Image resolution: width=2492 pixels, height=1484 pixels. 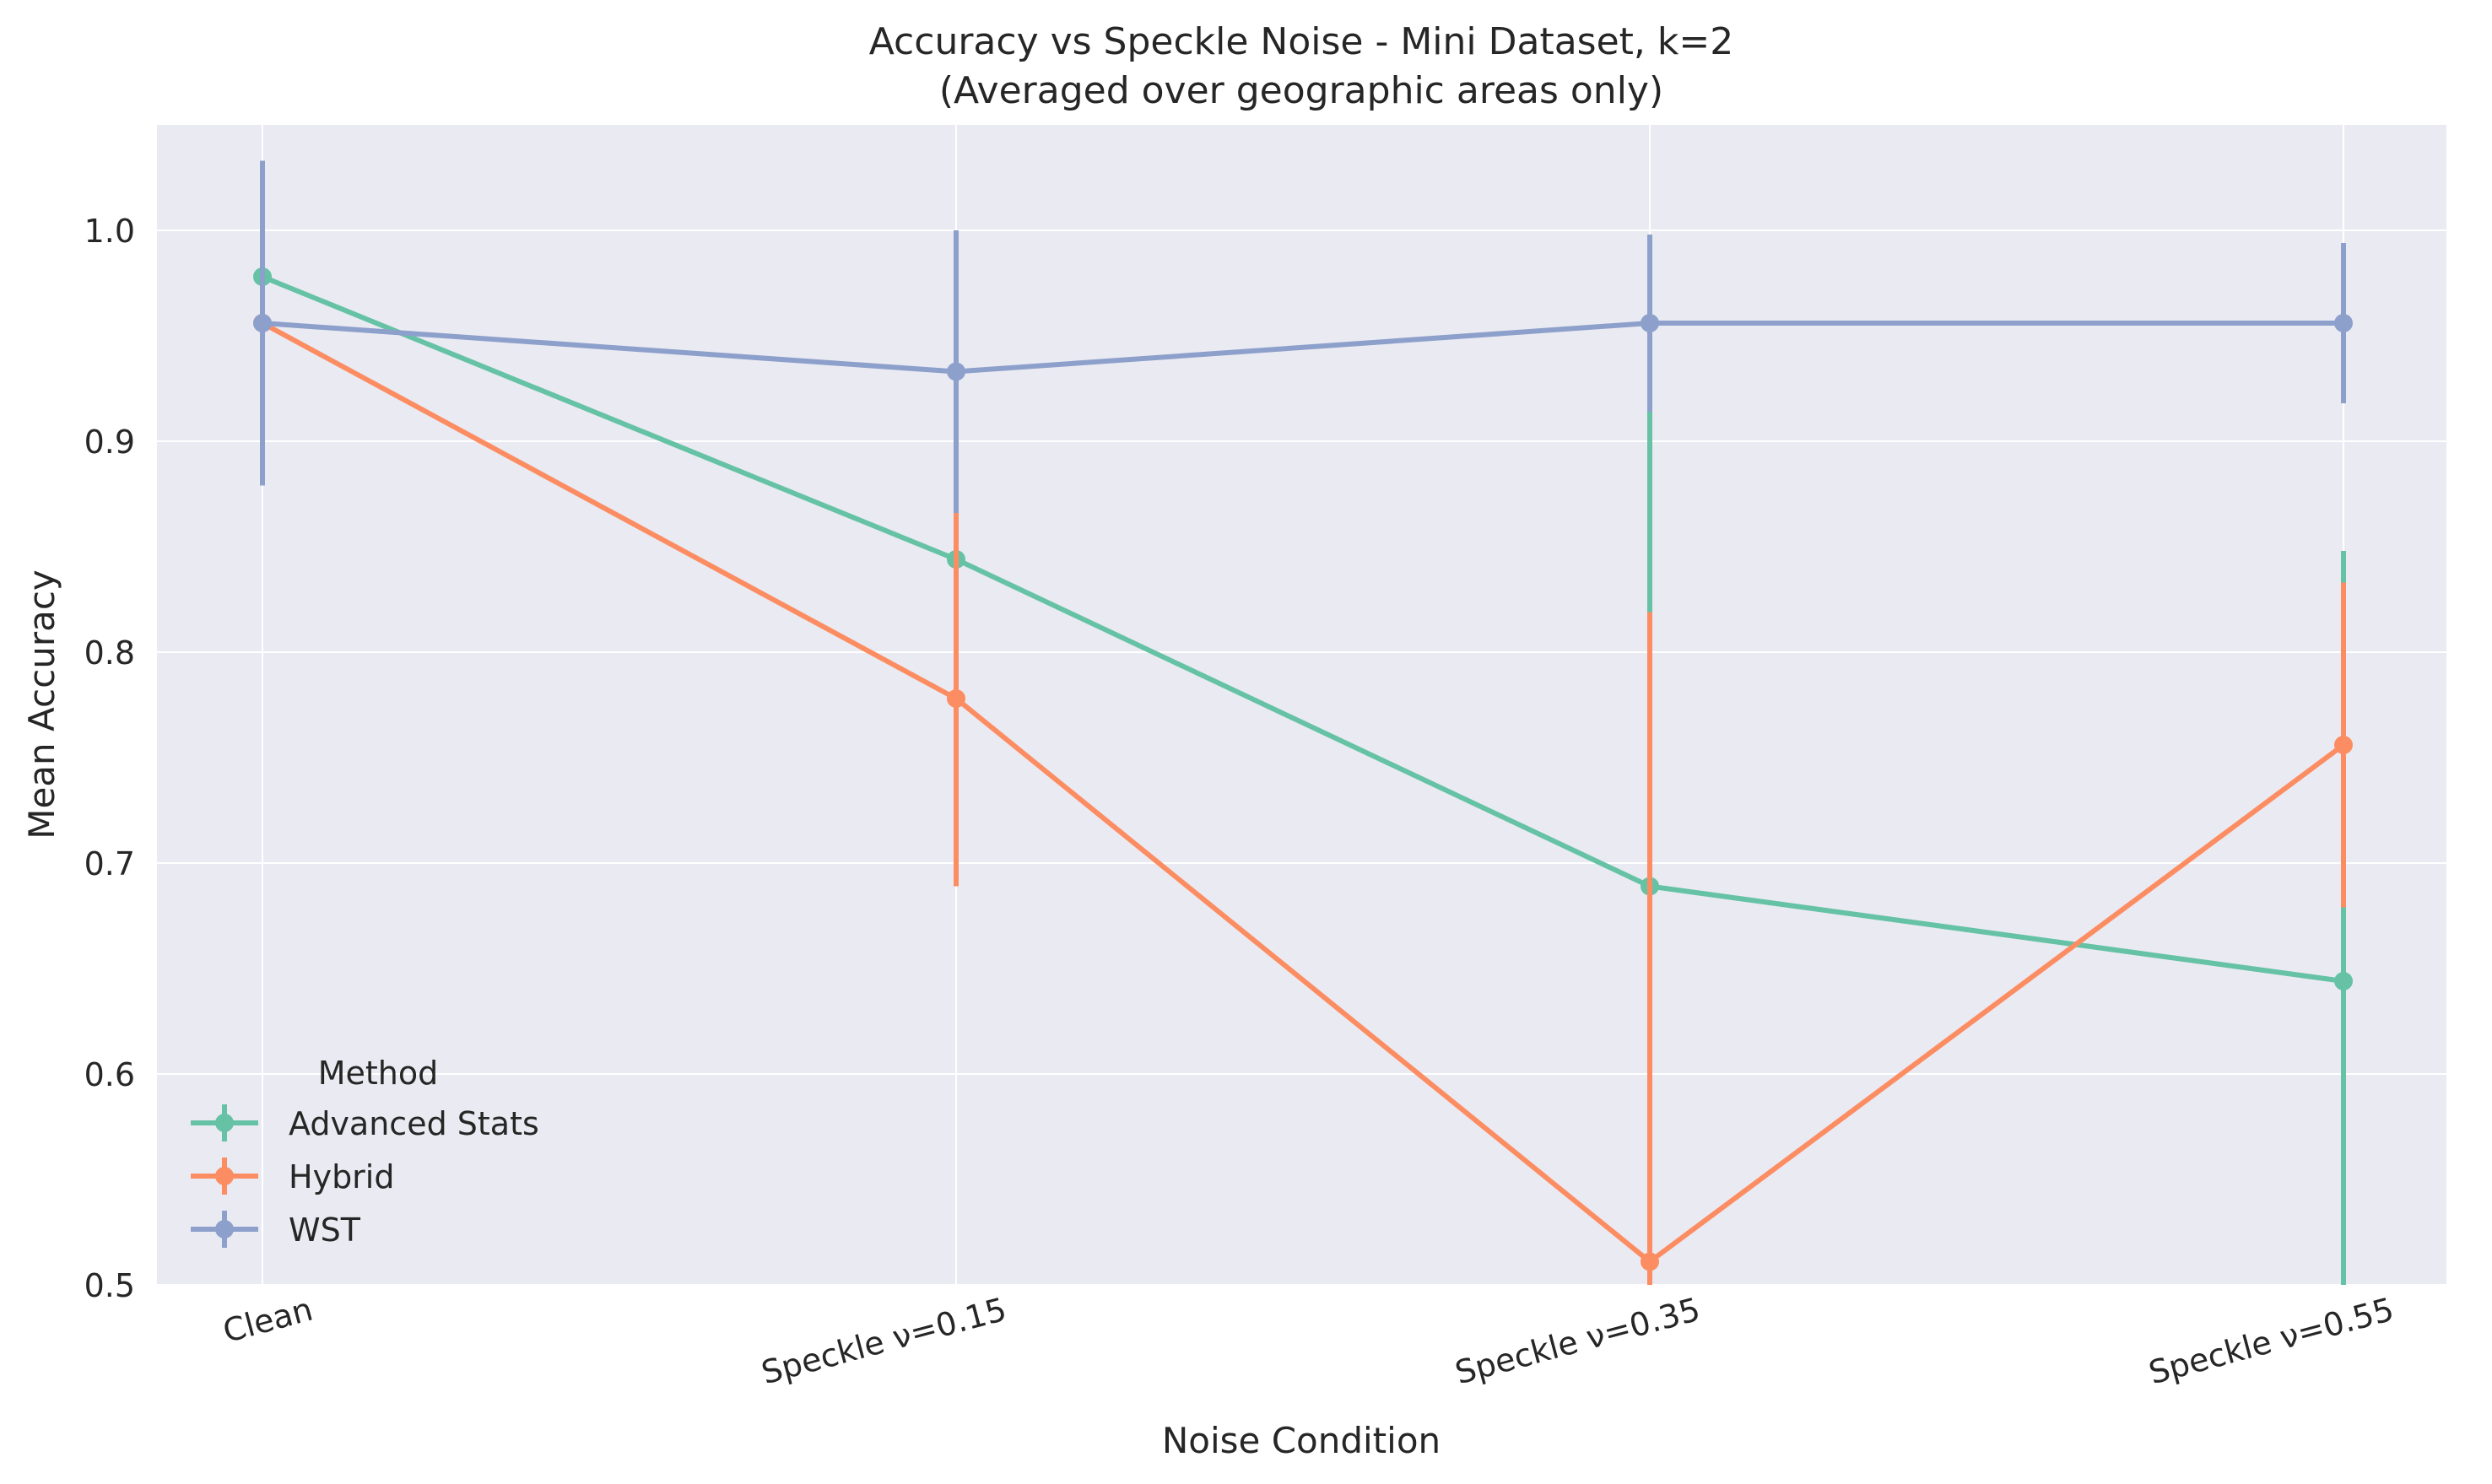 What do you see at coordinates (1301, 1440) in the screenshot?
I see `x-axis-label: Noise Condition` at bounding box center [1301, 1440].